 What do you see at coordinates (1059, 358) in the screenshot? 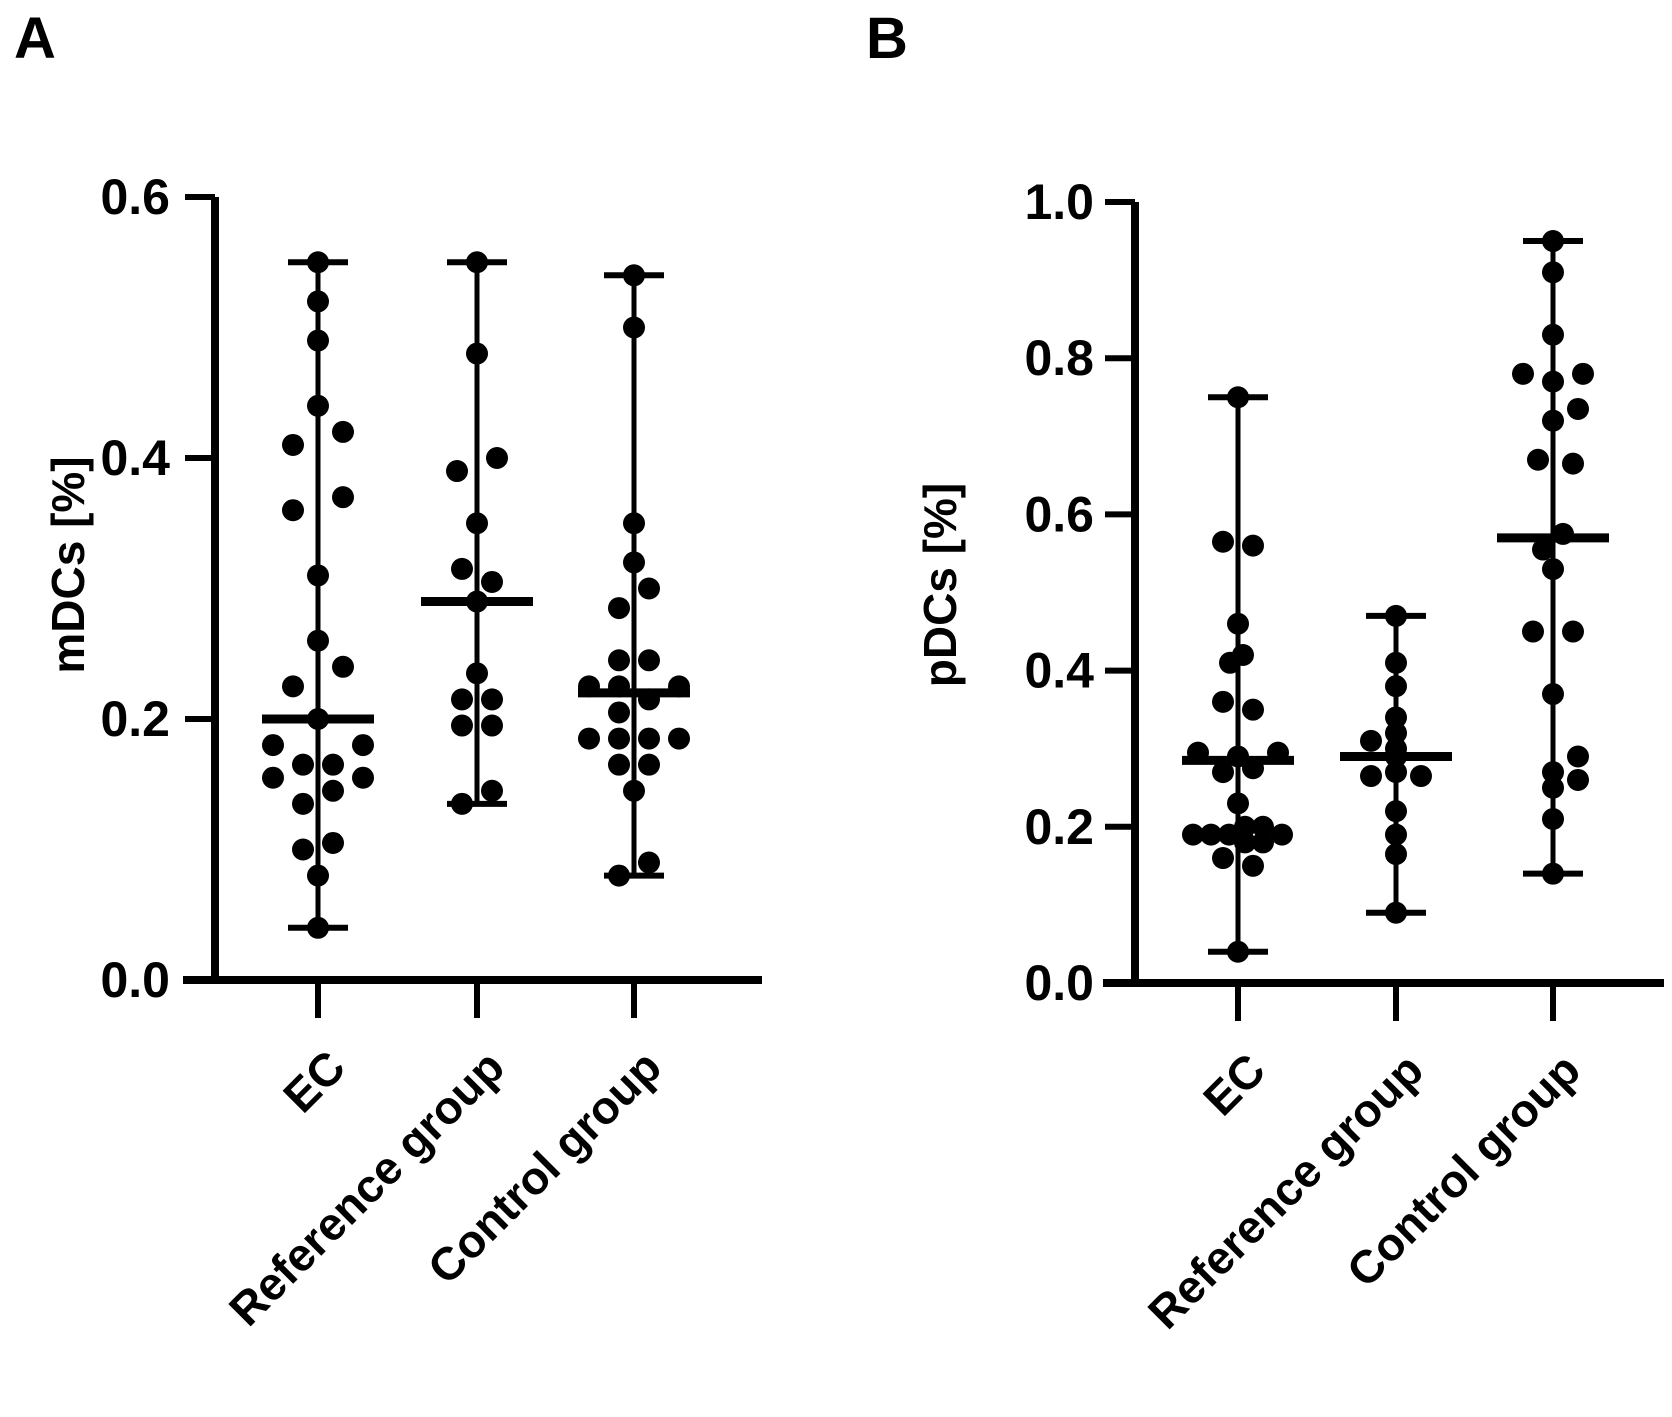
I see `y-tick-label: 0.8` at bounding box center [1059, 358].